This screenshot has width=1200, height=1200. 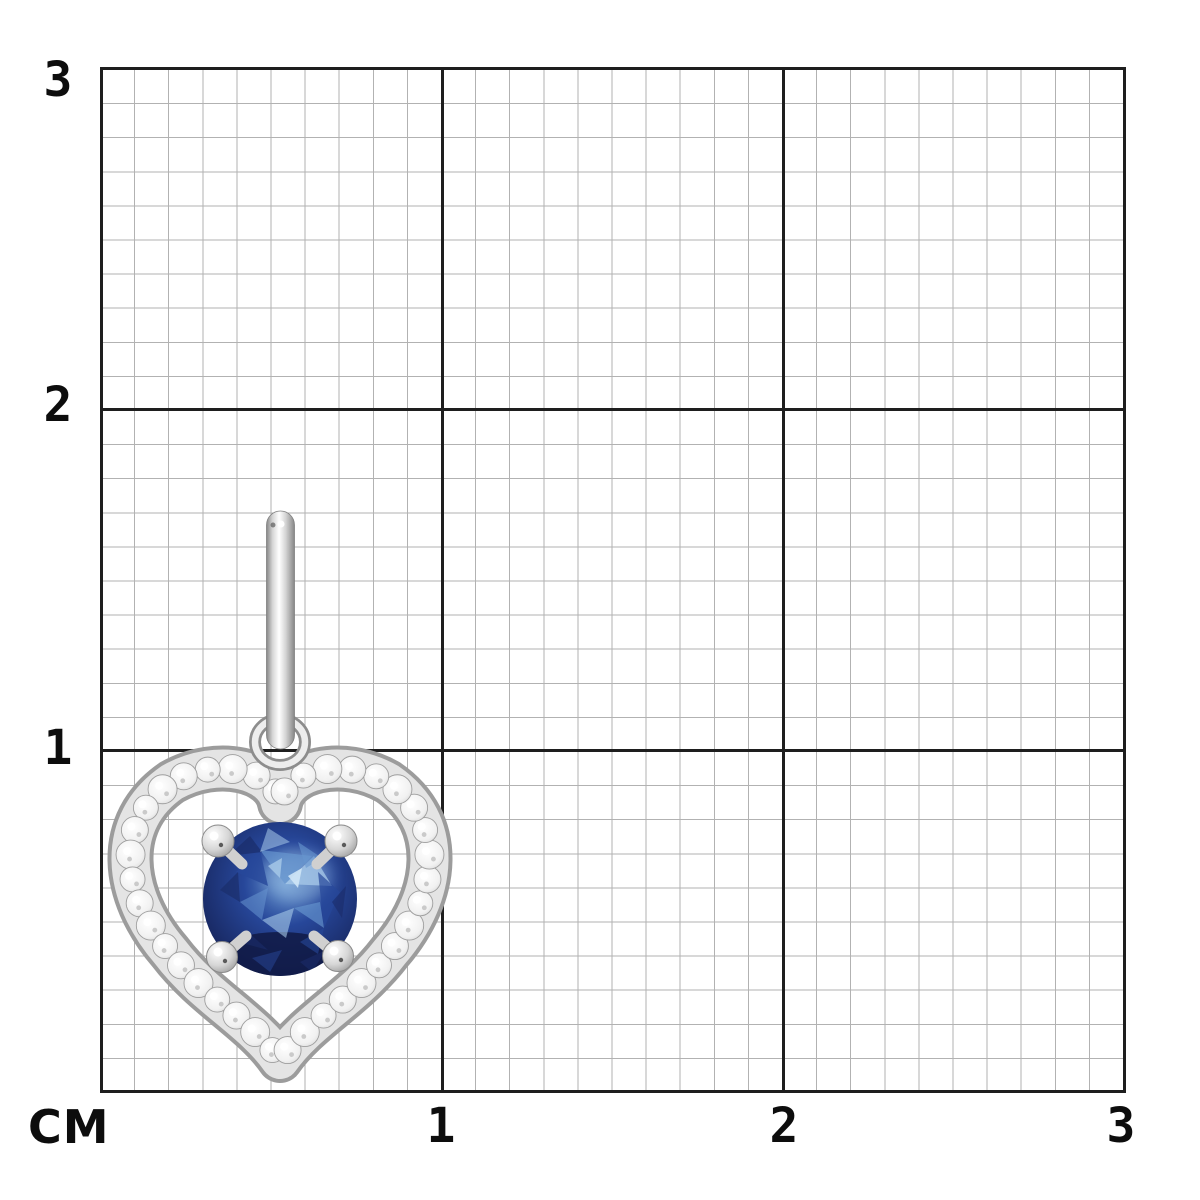 I want to click on prongs, so click(x=279, y=898).